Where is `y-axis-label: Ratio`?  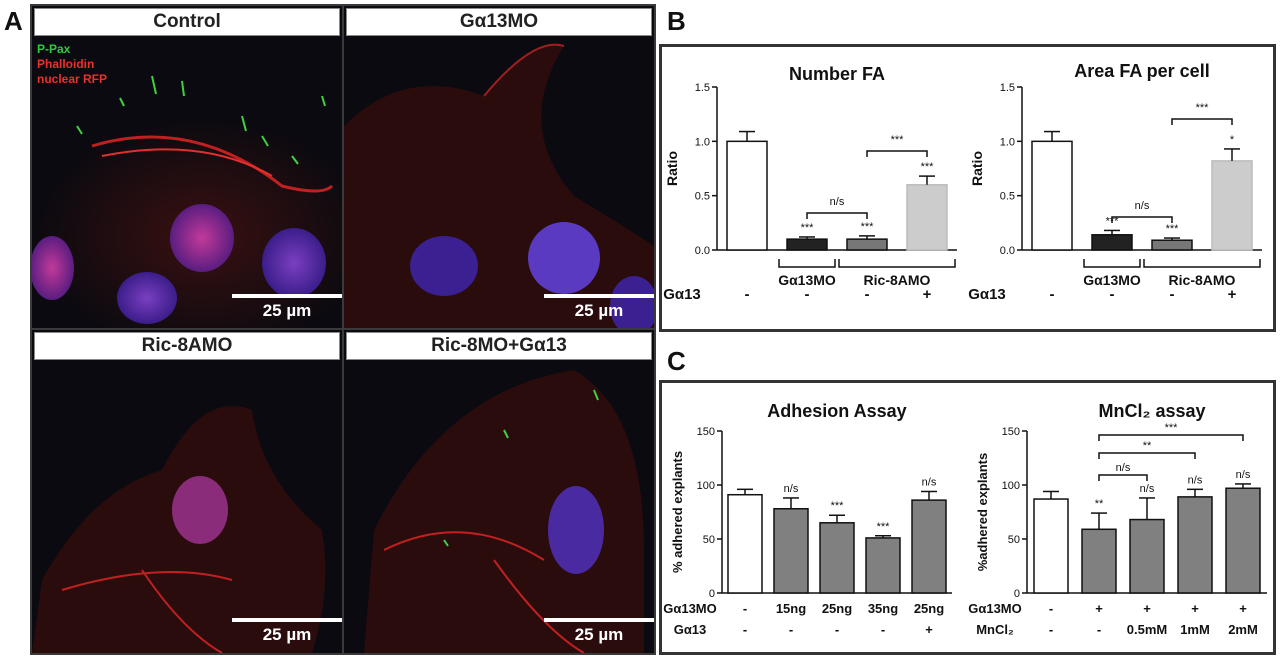 y-axis-label: Ratio is located at coordinates (977, 168).